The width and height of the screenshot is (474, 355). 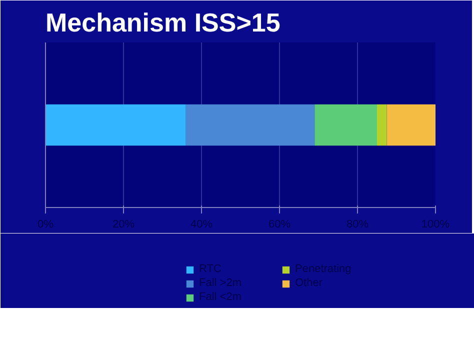 What do you see at coordinates (435, 224) in the screenshot?
I see `x-tick-label: 100%` at bounding box center [435, 224].